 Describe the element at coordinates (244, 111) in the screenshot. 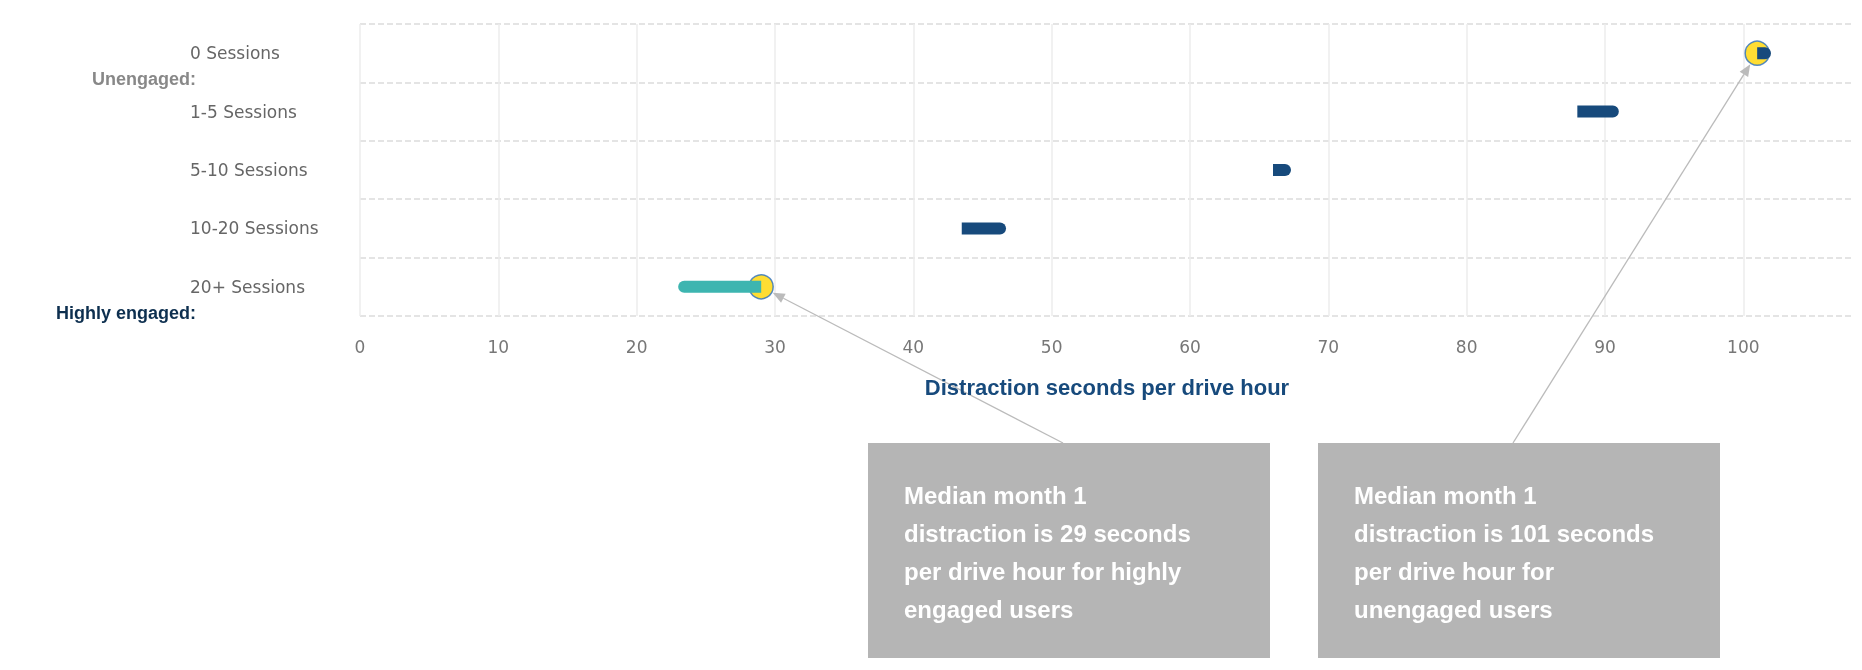

I see `y-tick-label: 1-5 Sessions` at that location.